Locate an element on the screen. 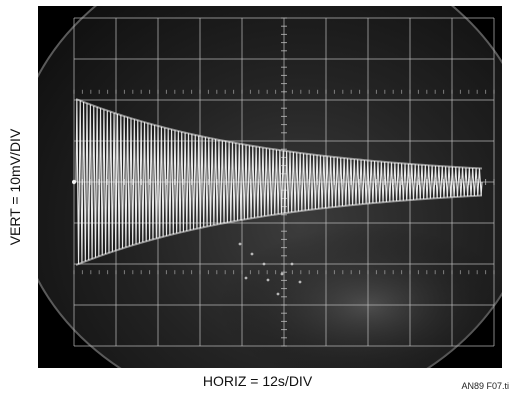  figure-id: AN89 F07.ti is located at coordinates (485, 386).